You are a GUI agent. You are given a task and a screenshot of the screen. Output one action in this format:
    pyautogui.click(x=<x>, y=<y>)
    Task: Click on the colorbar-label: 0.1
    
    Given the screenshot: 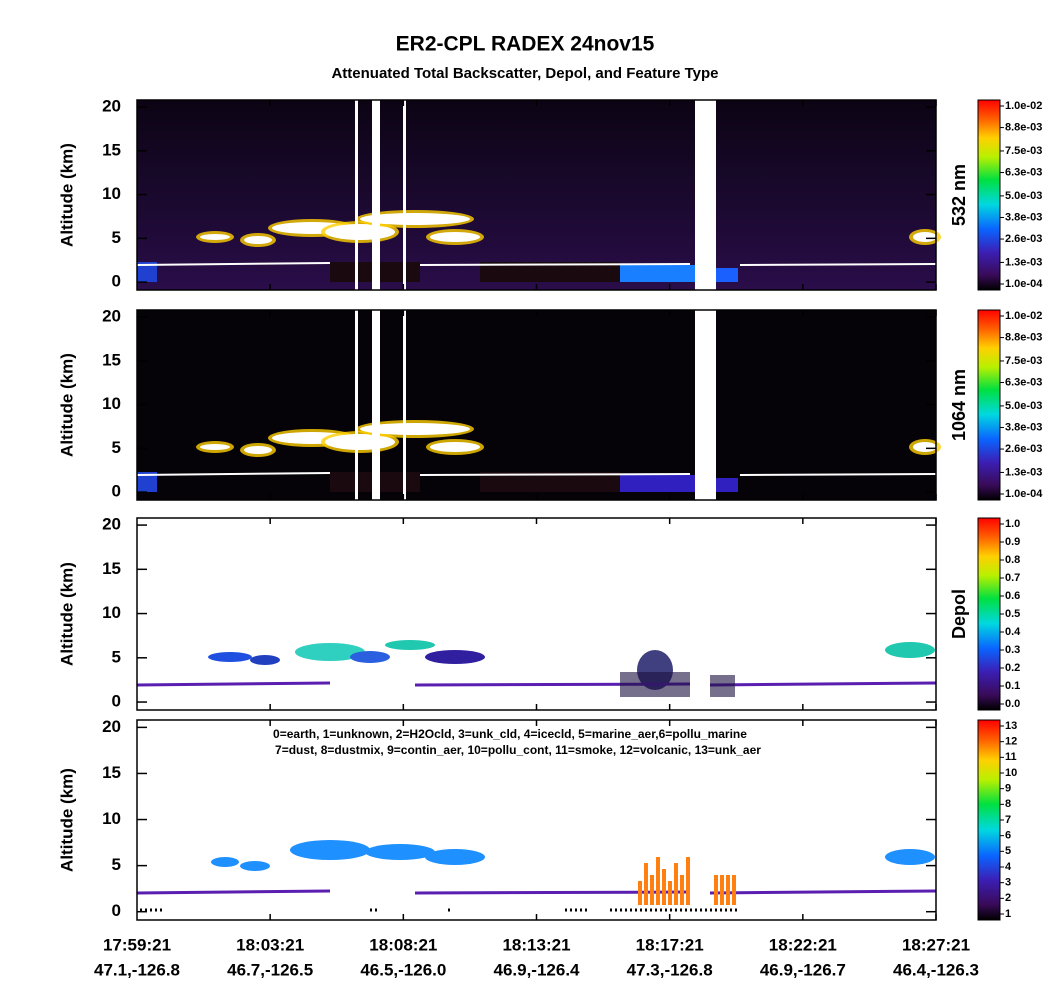 What is the action you would take?
    pyautogui.click(x=1012, y=686)
    